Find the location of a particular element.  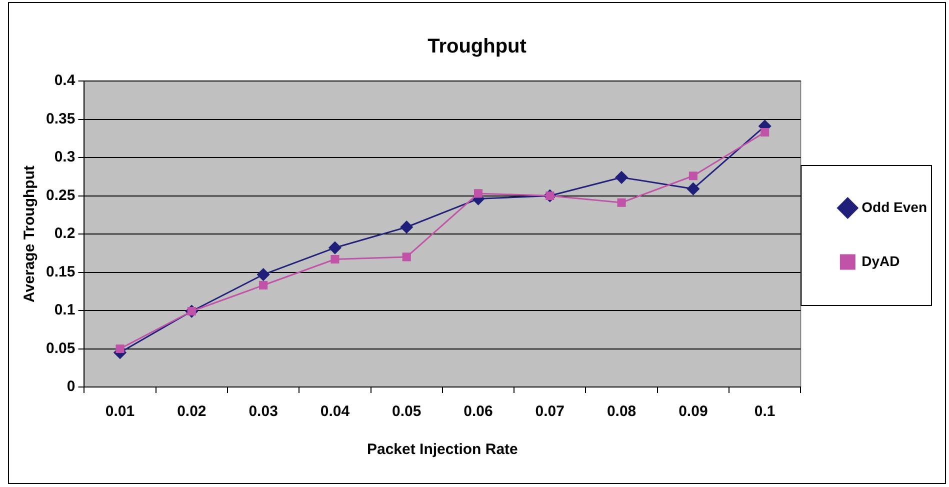

y-tick-label: 0.2 is located at coordinates (65, 233).